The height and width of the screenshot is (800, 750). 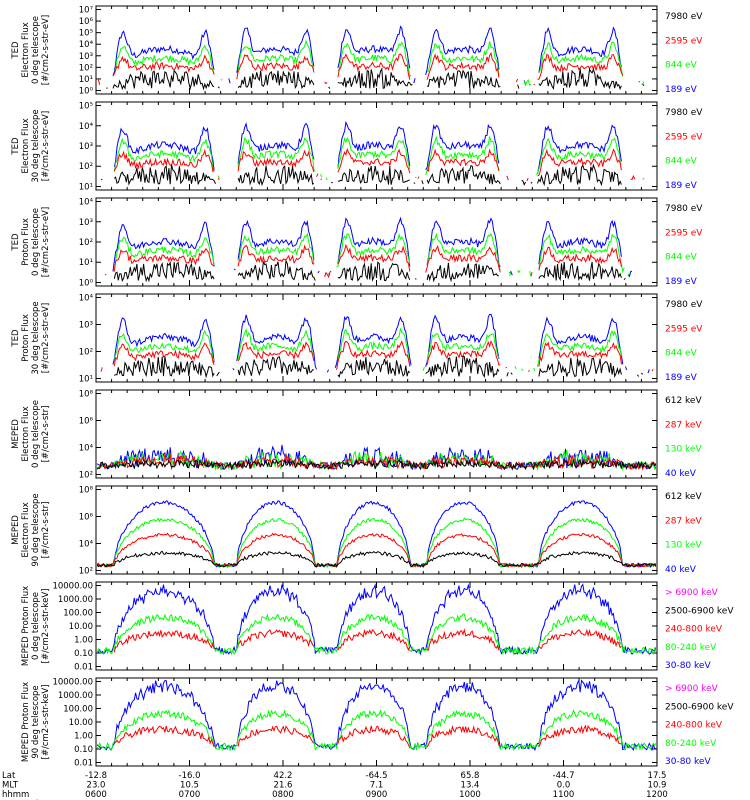 What do you see at coordinates (377, 776) in the screenshot?
I see `x-tick-label: -64.5` at bounding box center [377, 776].